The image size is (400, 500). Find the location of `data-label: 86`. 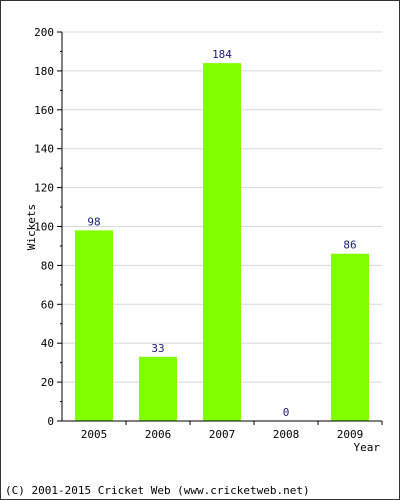

data-label: 86 is located at coordinates (349, 245).